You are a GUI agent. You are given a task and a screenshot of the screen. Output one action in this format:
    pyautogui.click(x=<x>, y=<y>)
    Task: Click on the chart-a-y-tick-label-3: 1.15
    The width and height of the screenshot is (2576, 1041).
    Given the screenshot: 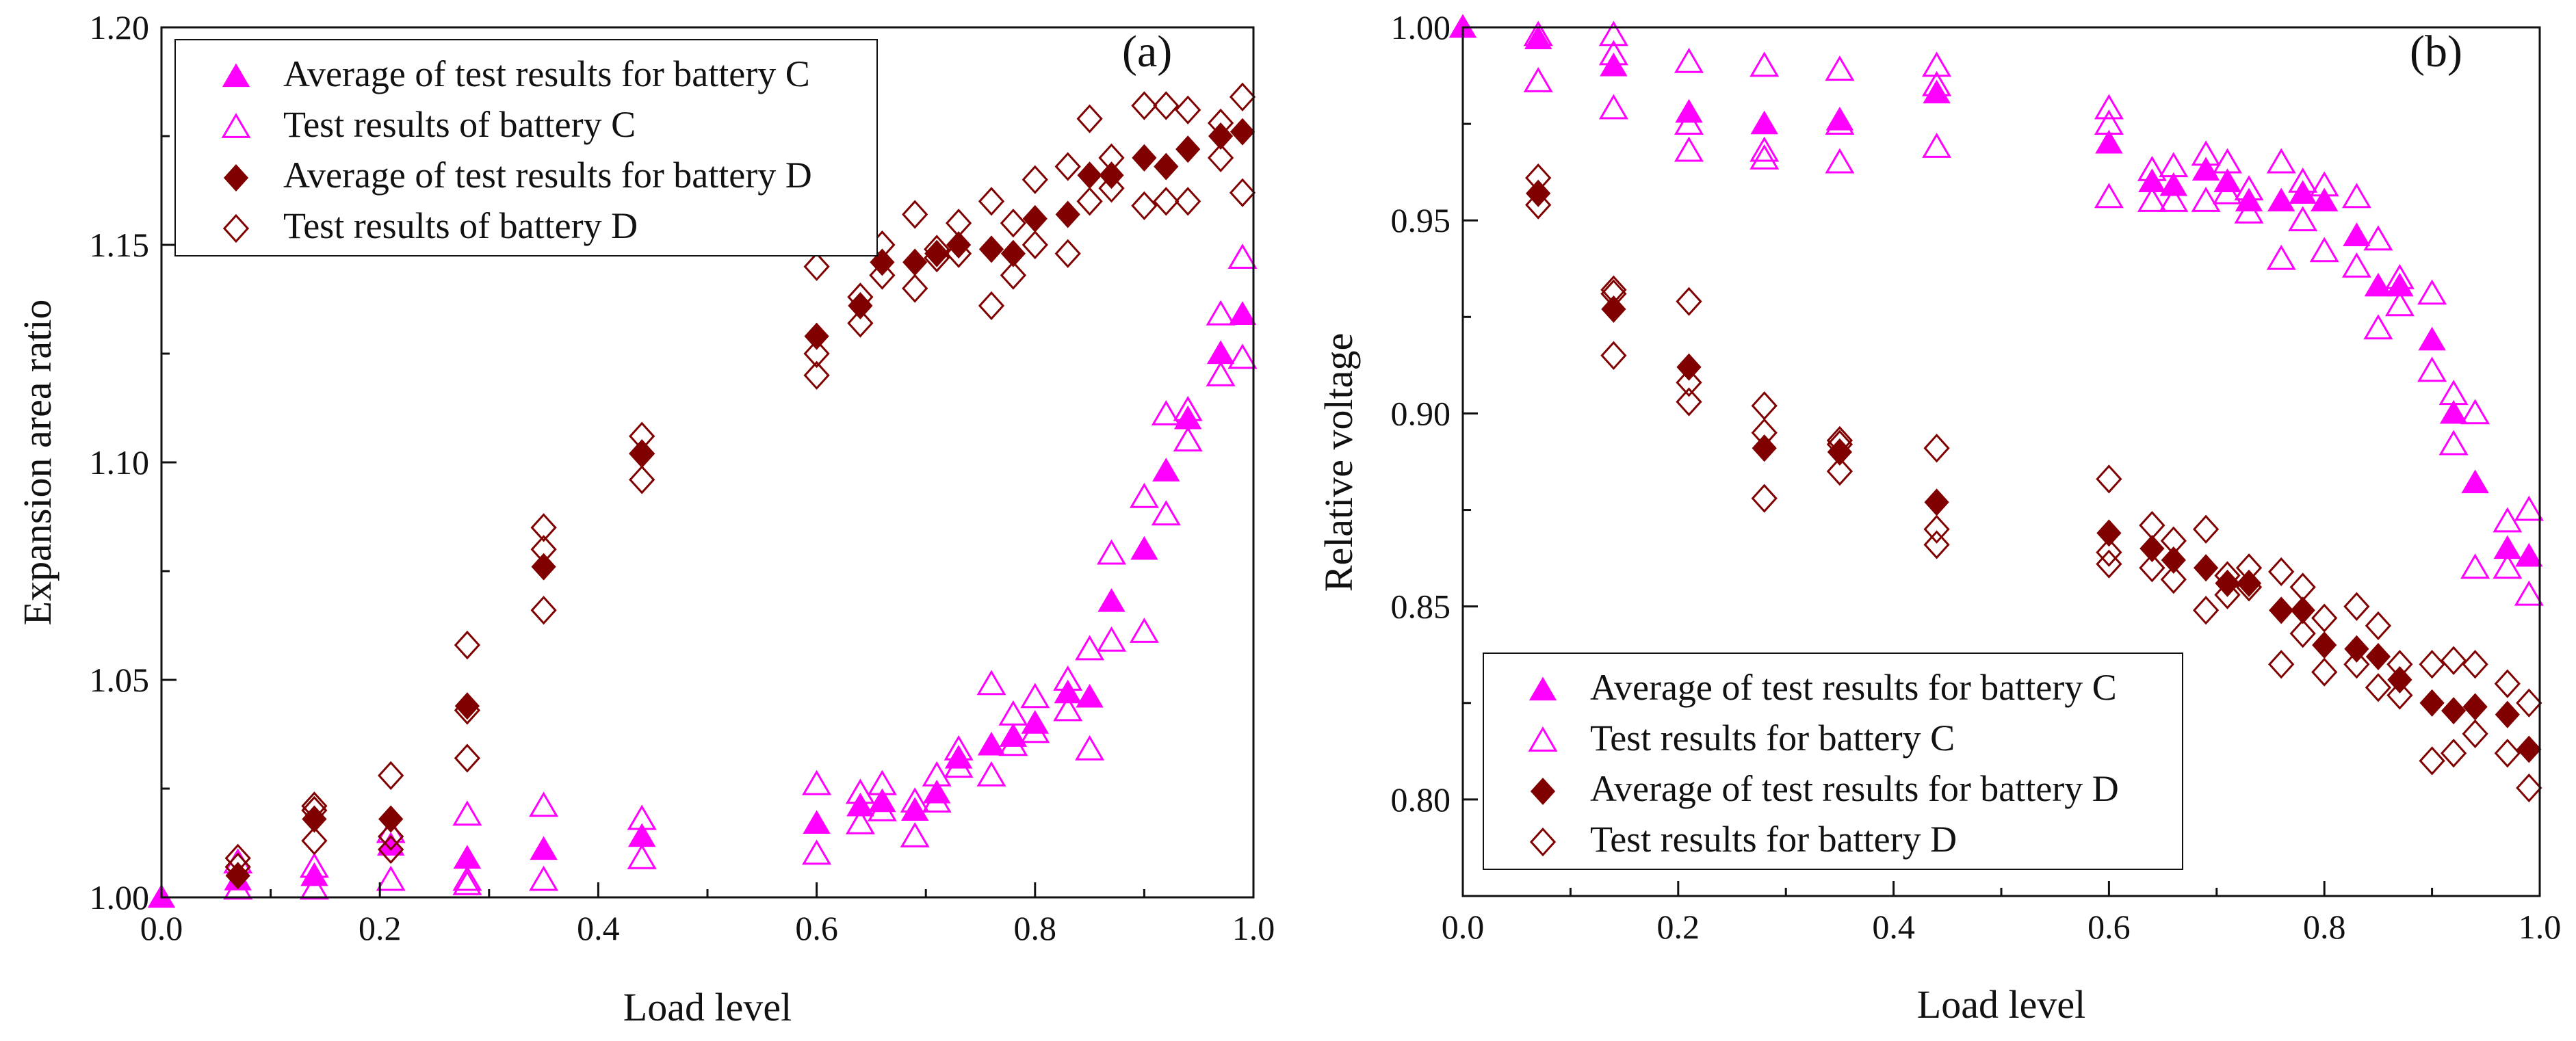 What is the action you would take?
    pyautogui.click(x=120, y=245)
    